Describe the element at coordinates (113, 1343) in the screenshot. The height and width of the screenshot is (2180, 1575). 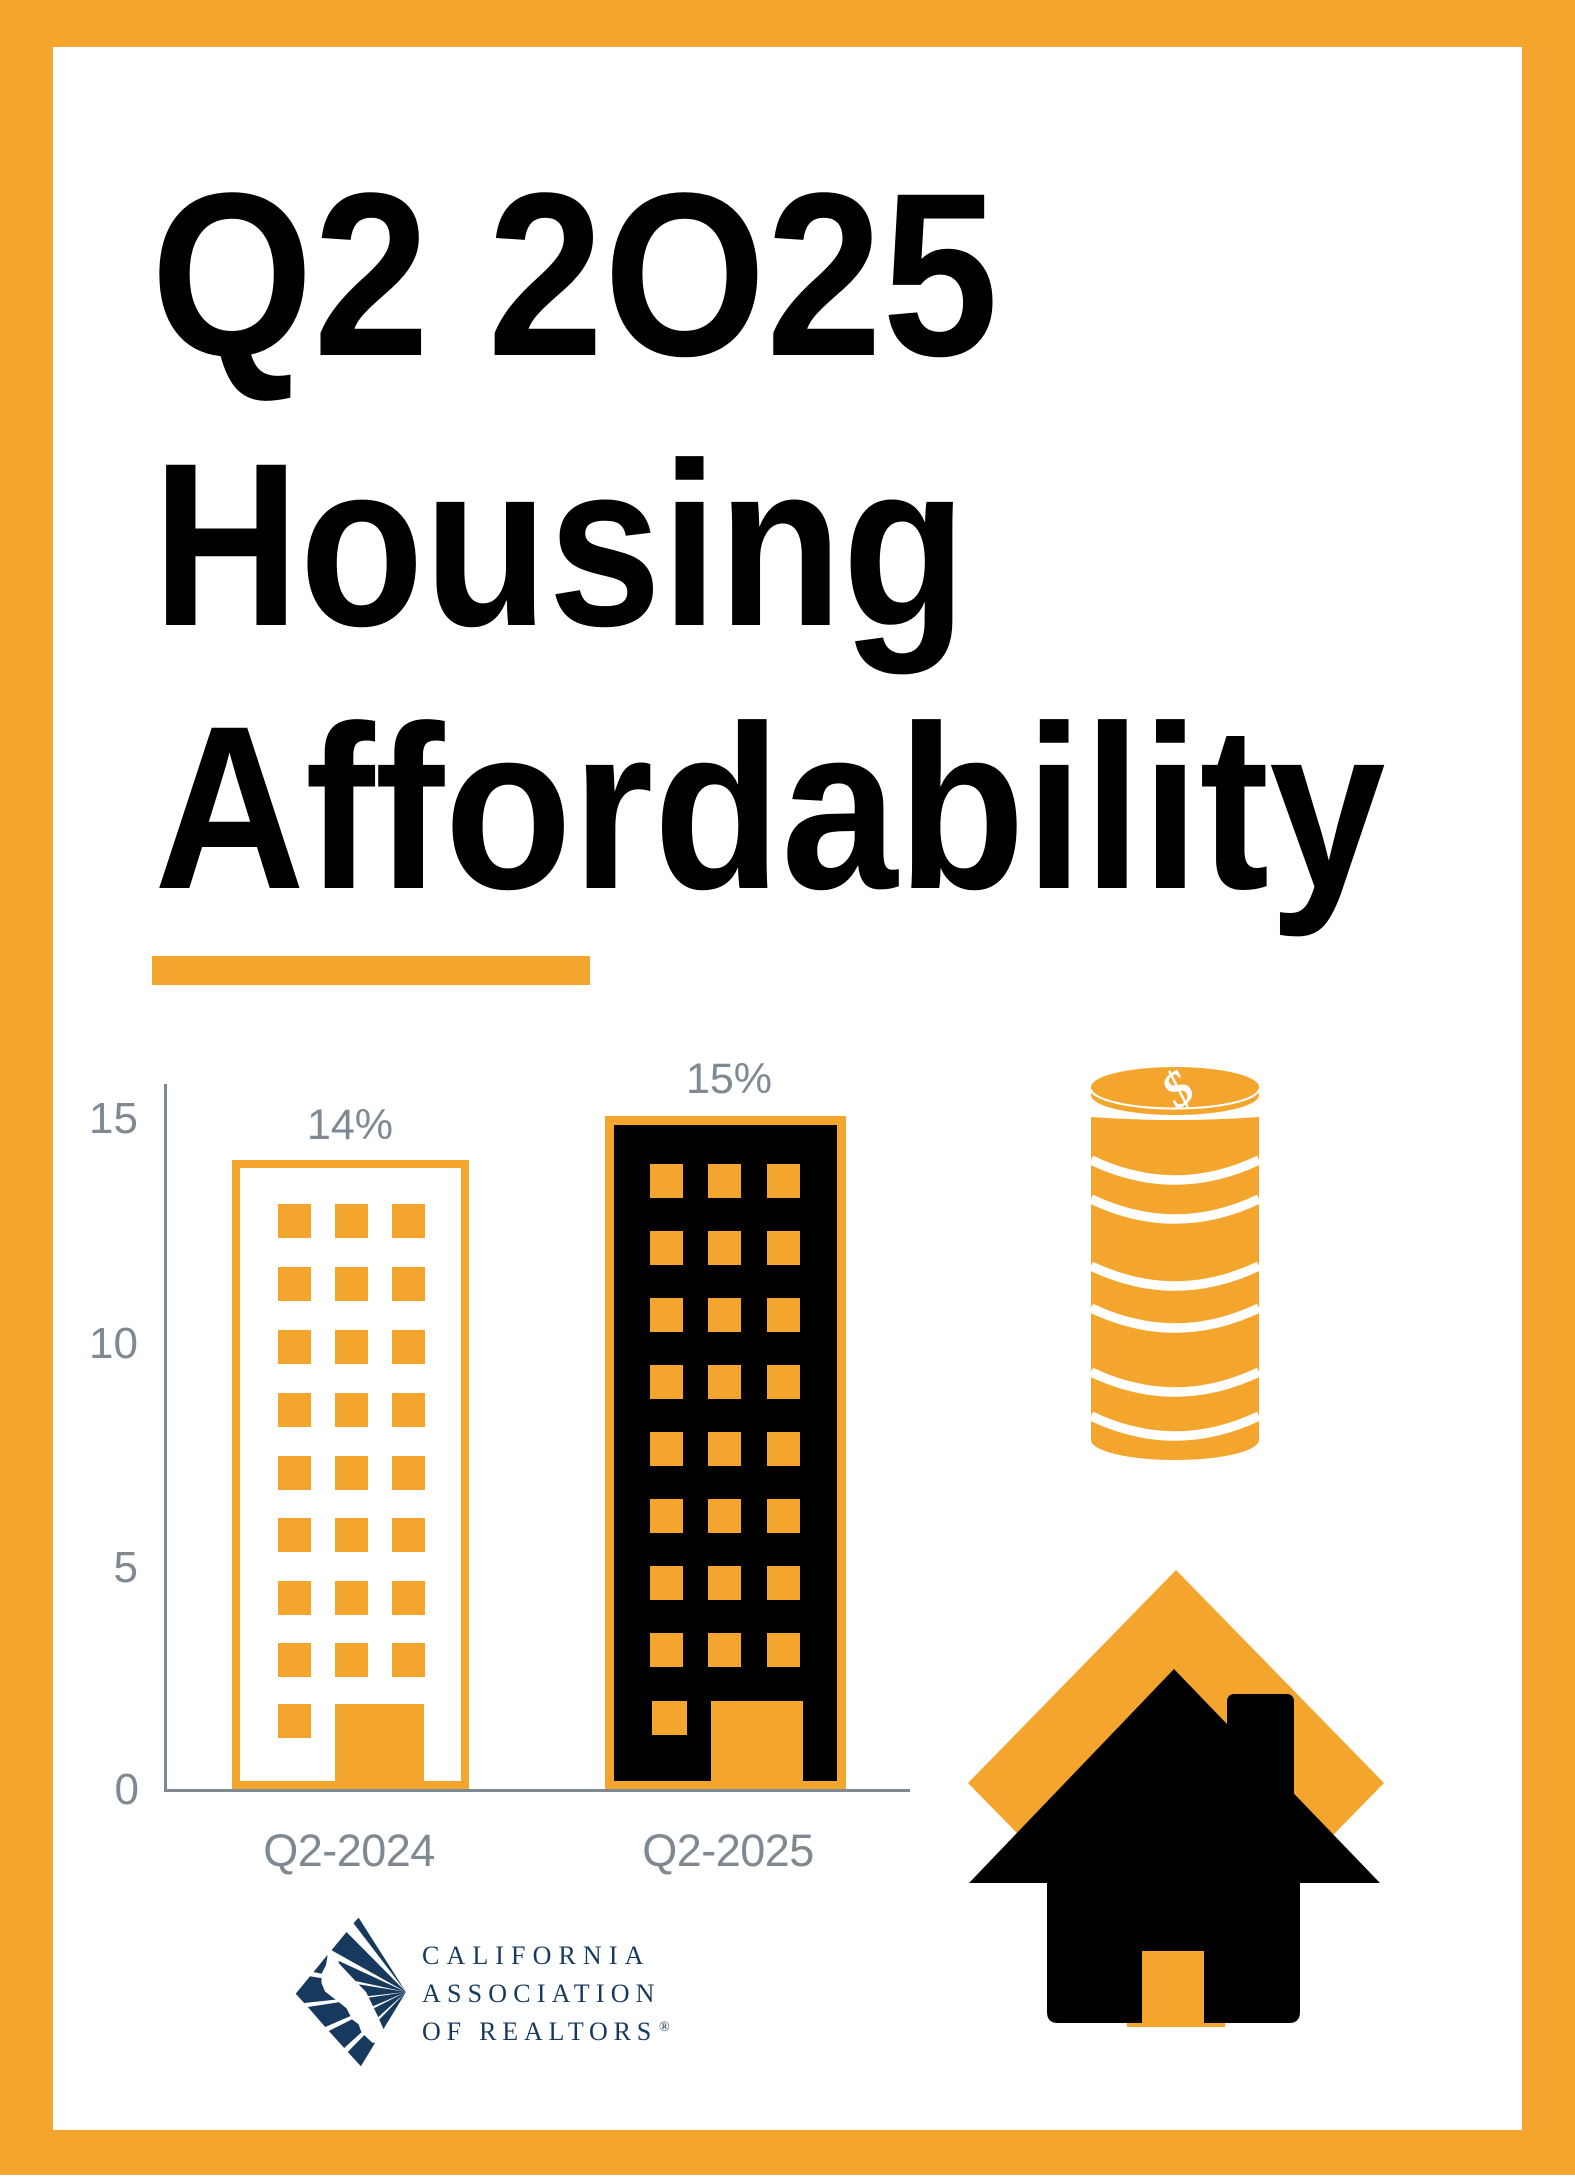
I see `svg-text: 10` at that location.